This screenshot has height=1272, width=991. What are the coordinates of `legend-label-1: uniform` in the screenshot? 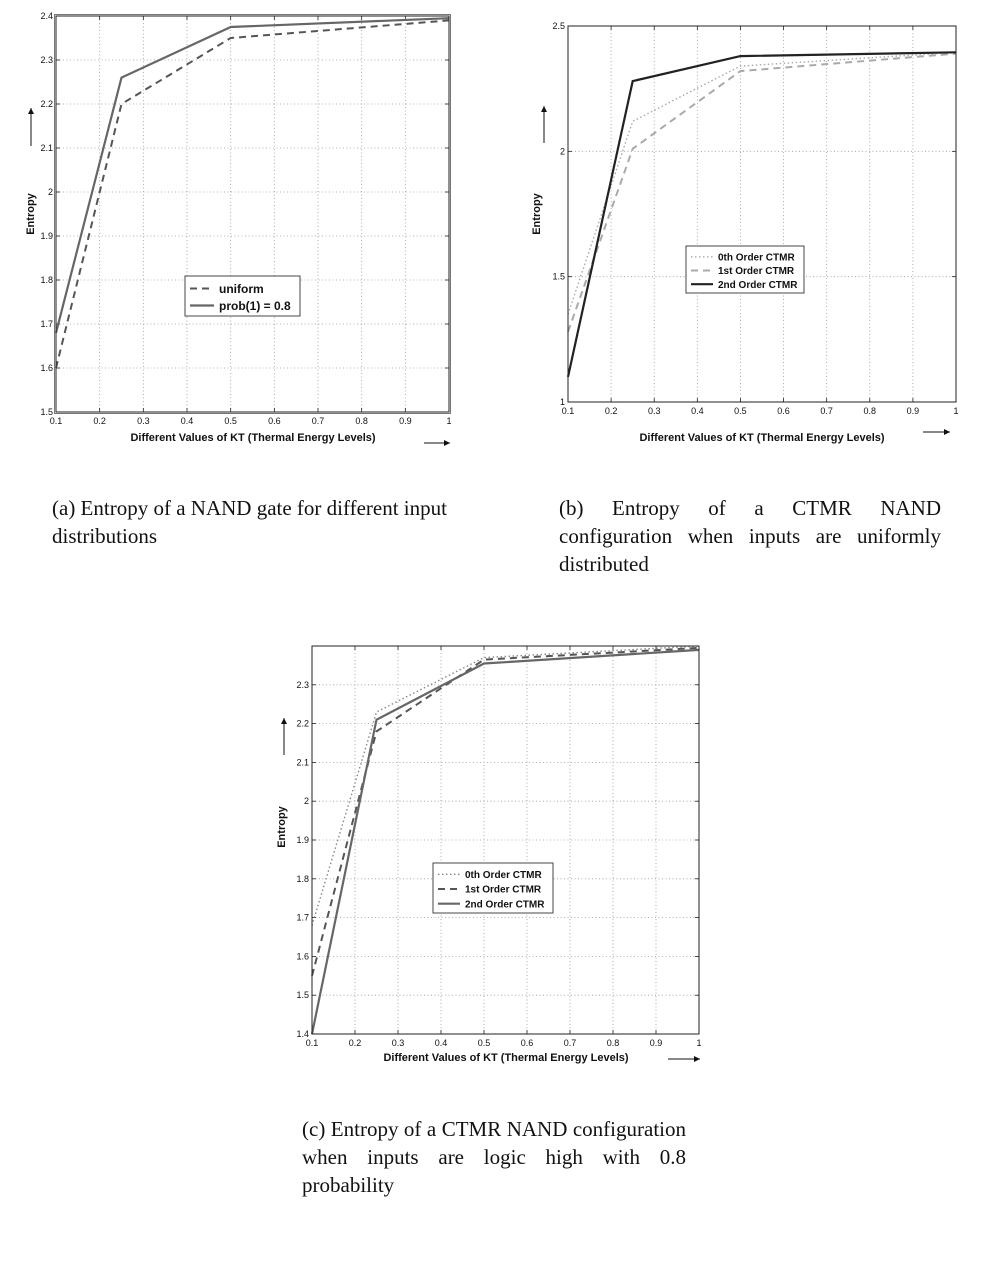 It's located at (241, 289).